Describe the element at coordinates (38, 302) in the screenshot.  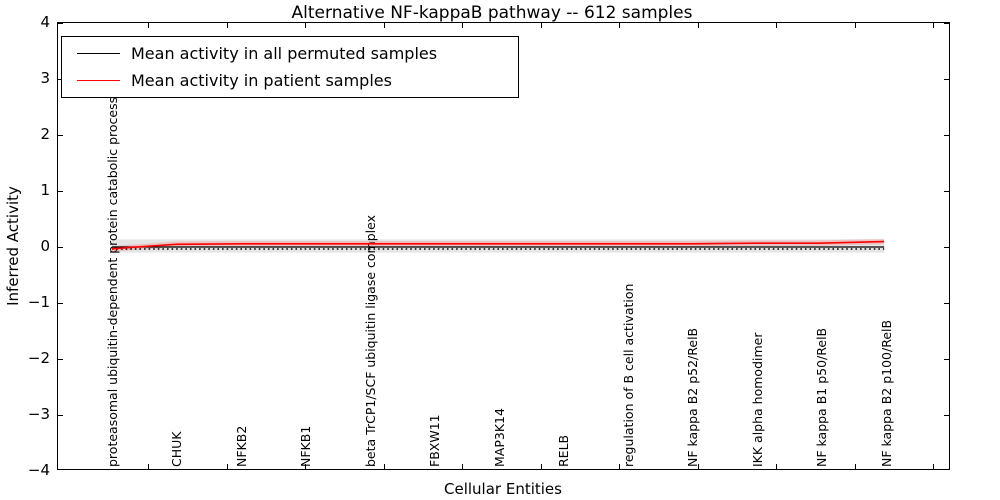
I see `y-tick-label: −1` at that location.